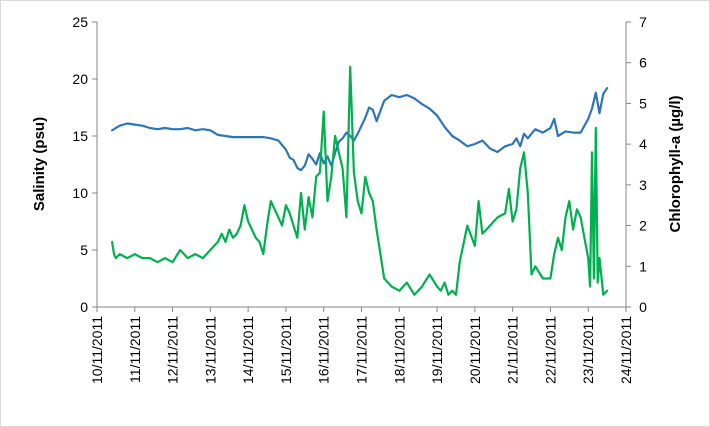 This screenshot has height=427, width=710. Describe the element at coordinates (248, 350) in the screenshot. I see `x-tick-label: 14/11/2011` at that location.